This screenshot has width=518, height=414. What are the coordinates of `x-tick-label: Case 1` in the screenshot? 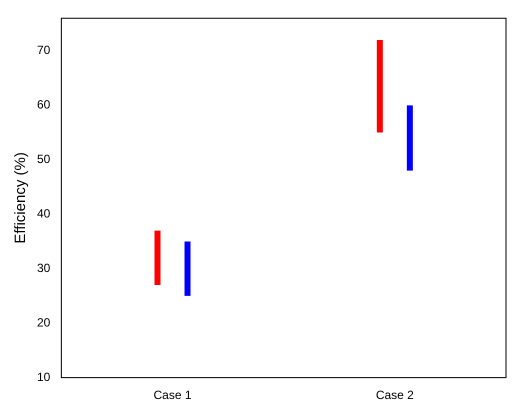 It's located at (172, 395).